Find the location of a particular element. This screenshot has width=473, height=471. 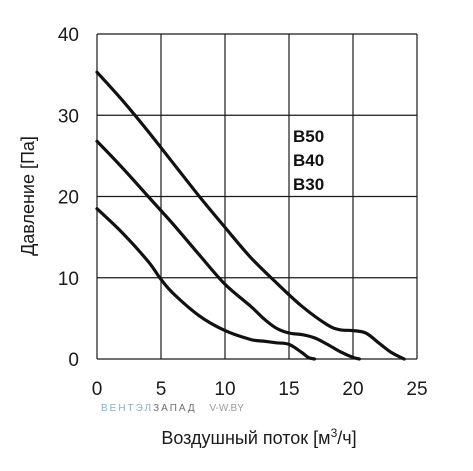

x-axis-label-main: Воздушный поток [м is located at coordinates (245, 438).